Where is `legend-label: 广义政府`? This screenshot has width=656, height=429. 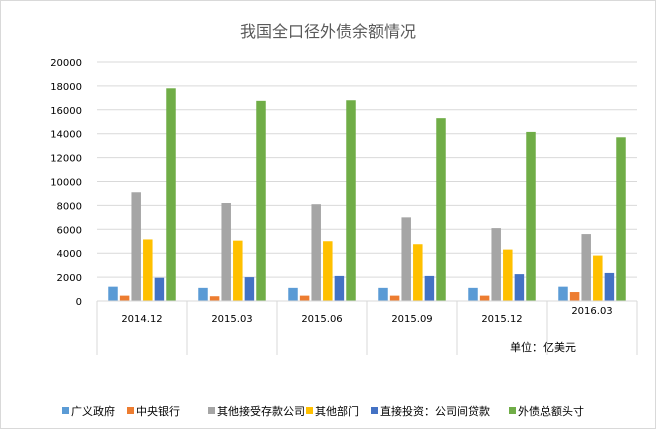
legend-label: 广义政府 is located at coordinates (93, 411).